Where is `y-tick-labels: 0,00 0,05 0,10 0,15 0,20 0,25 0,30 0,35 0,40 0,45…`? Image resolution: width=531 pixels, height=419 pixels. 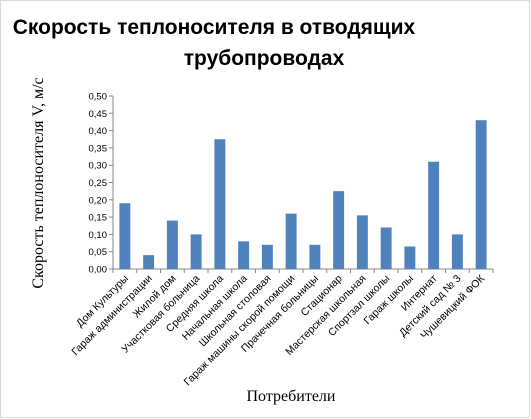 y-tick-labels: 0,00 0,05 0,10 0,15 0,20 0,25 0,30 0,35 0,40 0,45… is located at coordinates (98, 184).